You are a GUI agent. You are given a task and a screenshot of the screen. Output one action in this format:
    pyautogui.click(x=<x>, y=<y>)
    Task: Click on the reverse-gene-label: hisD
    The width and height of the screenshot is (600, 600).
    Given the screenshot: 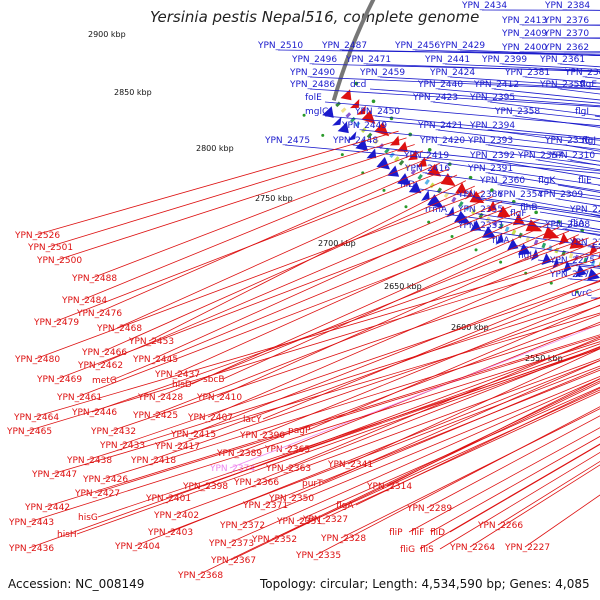 What is the action you would take?
    pyautogui.click(x=182, y=385)
    